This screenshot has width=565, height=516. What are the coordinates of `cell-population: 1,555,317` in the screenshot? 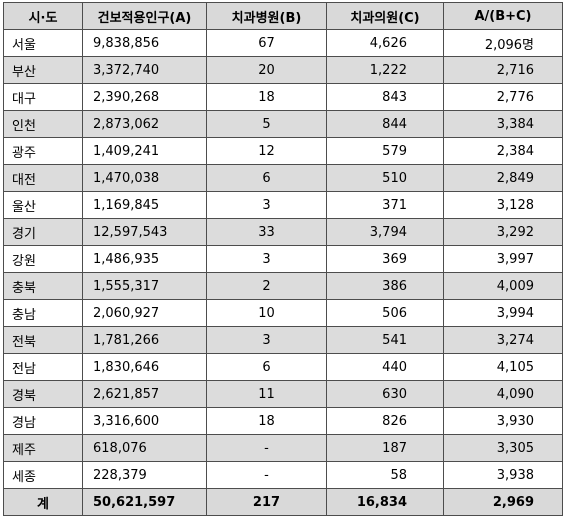 It's located at (144, 286).